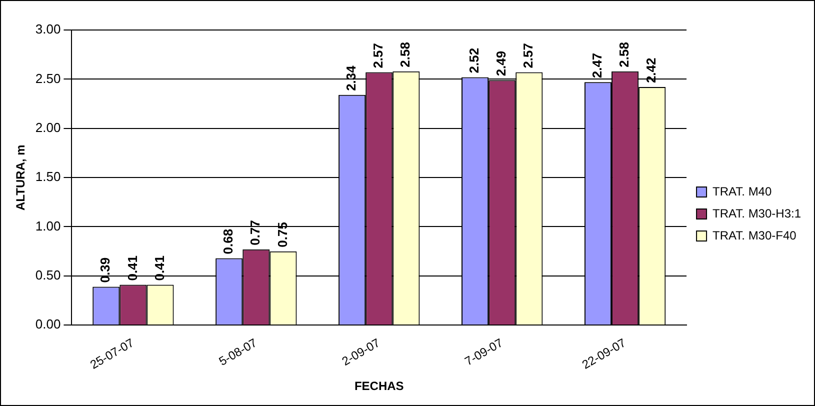 This screenshot has width=815, height=406. Describe the element at coordinates (757, 213) in the screenshot. I see `legend-label: TRAT. M30-H3:1` at that location.